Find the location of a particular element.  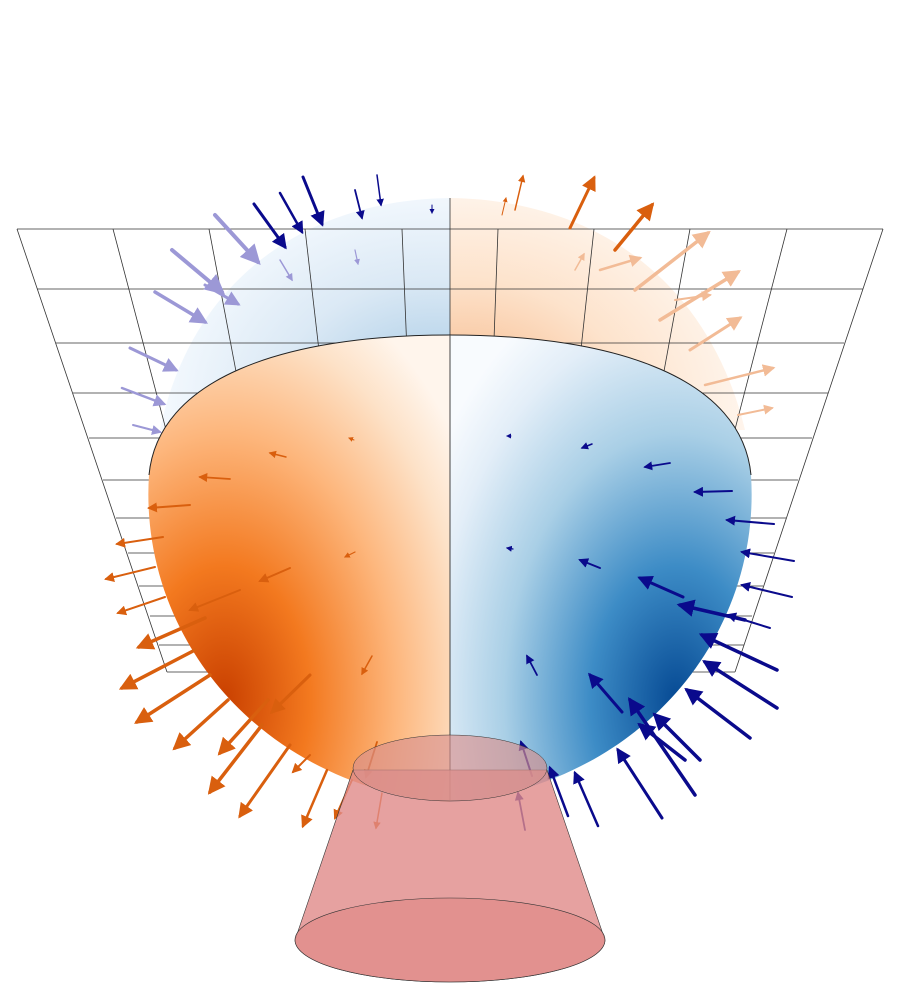

cone is located at coordinates (450, 858).